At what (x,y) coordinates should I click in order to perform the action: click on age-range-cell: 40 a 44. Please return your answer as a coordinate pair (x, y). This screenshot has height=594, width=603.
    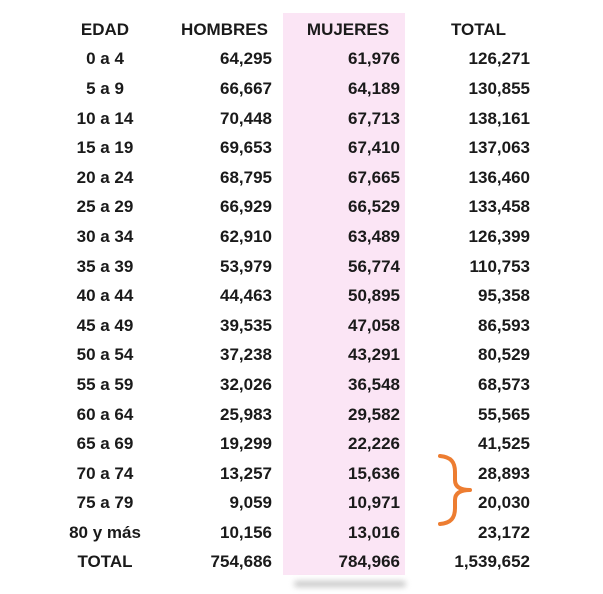
    Looking at the image, I should click on (105, 296).